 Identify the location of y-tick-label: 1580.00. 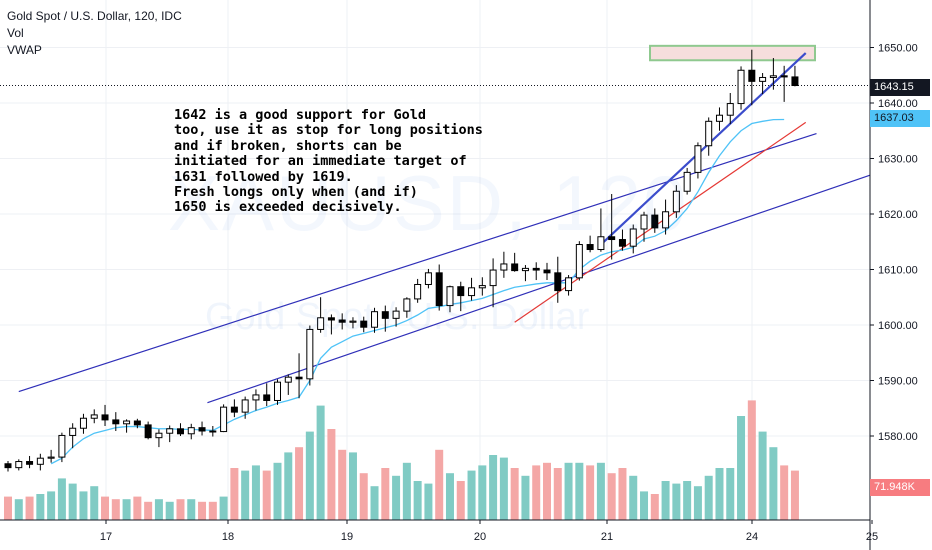
(898, 437).